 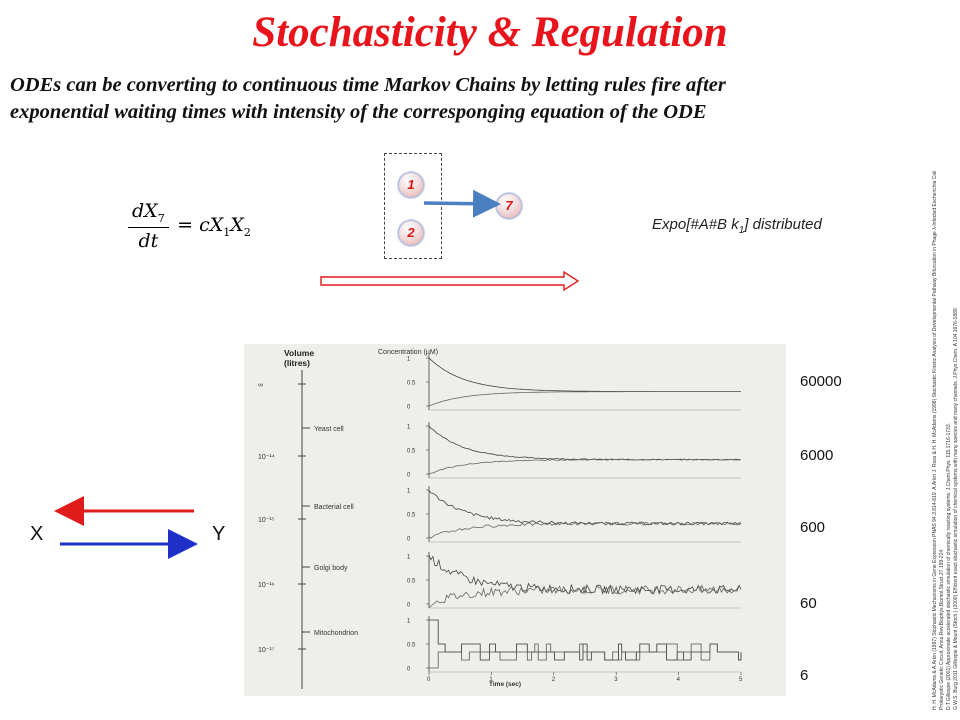 What do you see at coordinates (260, 385) in the screenshot?
I see `volume-tick-label: ∞` at bounding box center [260, 385].